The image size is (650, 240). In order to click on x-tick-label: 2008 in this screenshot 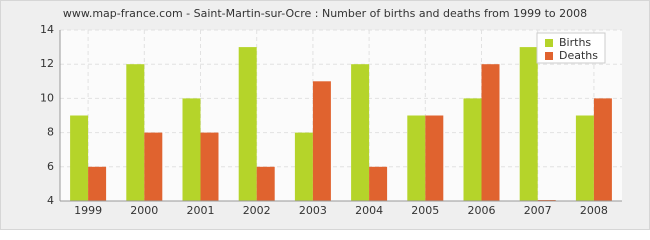, I will do `click(594, 210)`.